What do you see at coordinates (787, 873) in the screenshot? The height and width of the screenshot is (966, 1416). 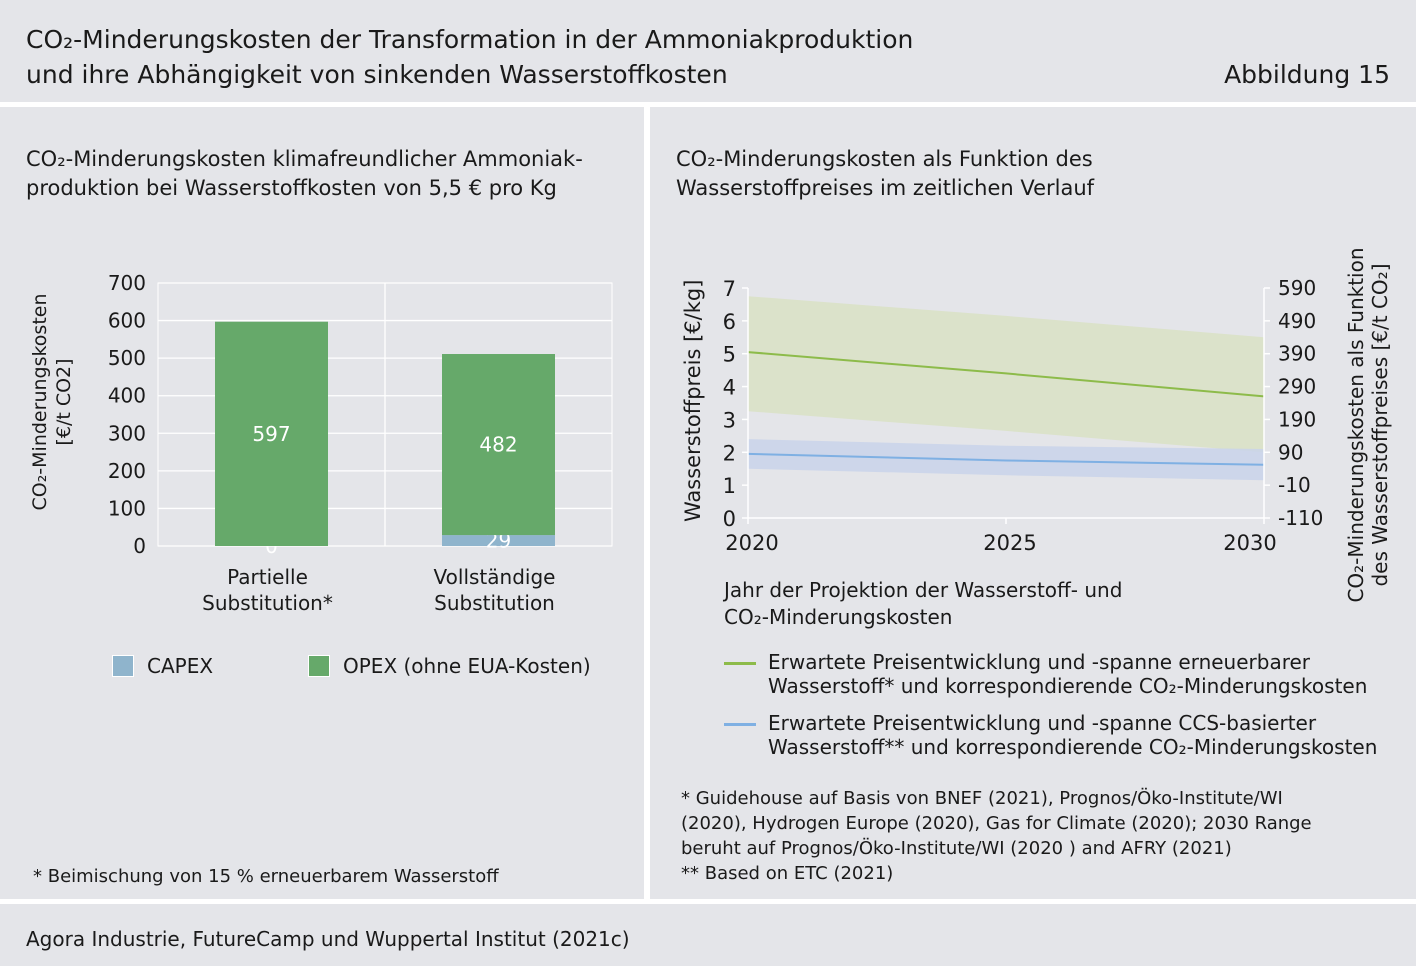 I see `right-note-line4: ** Based on ETC (2021)` at bounding box center [787, 873].